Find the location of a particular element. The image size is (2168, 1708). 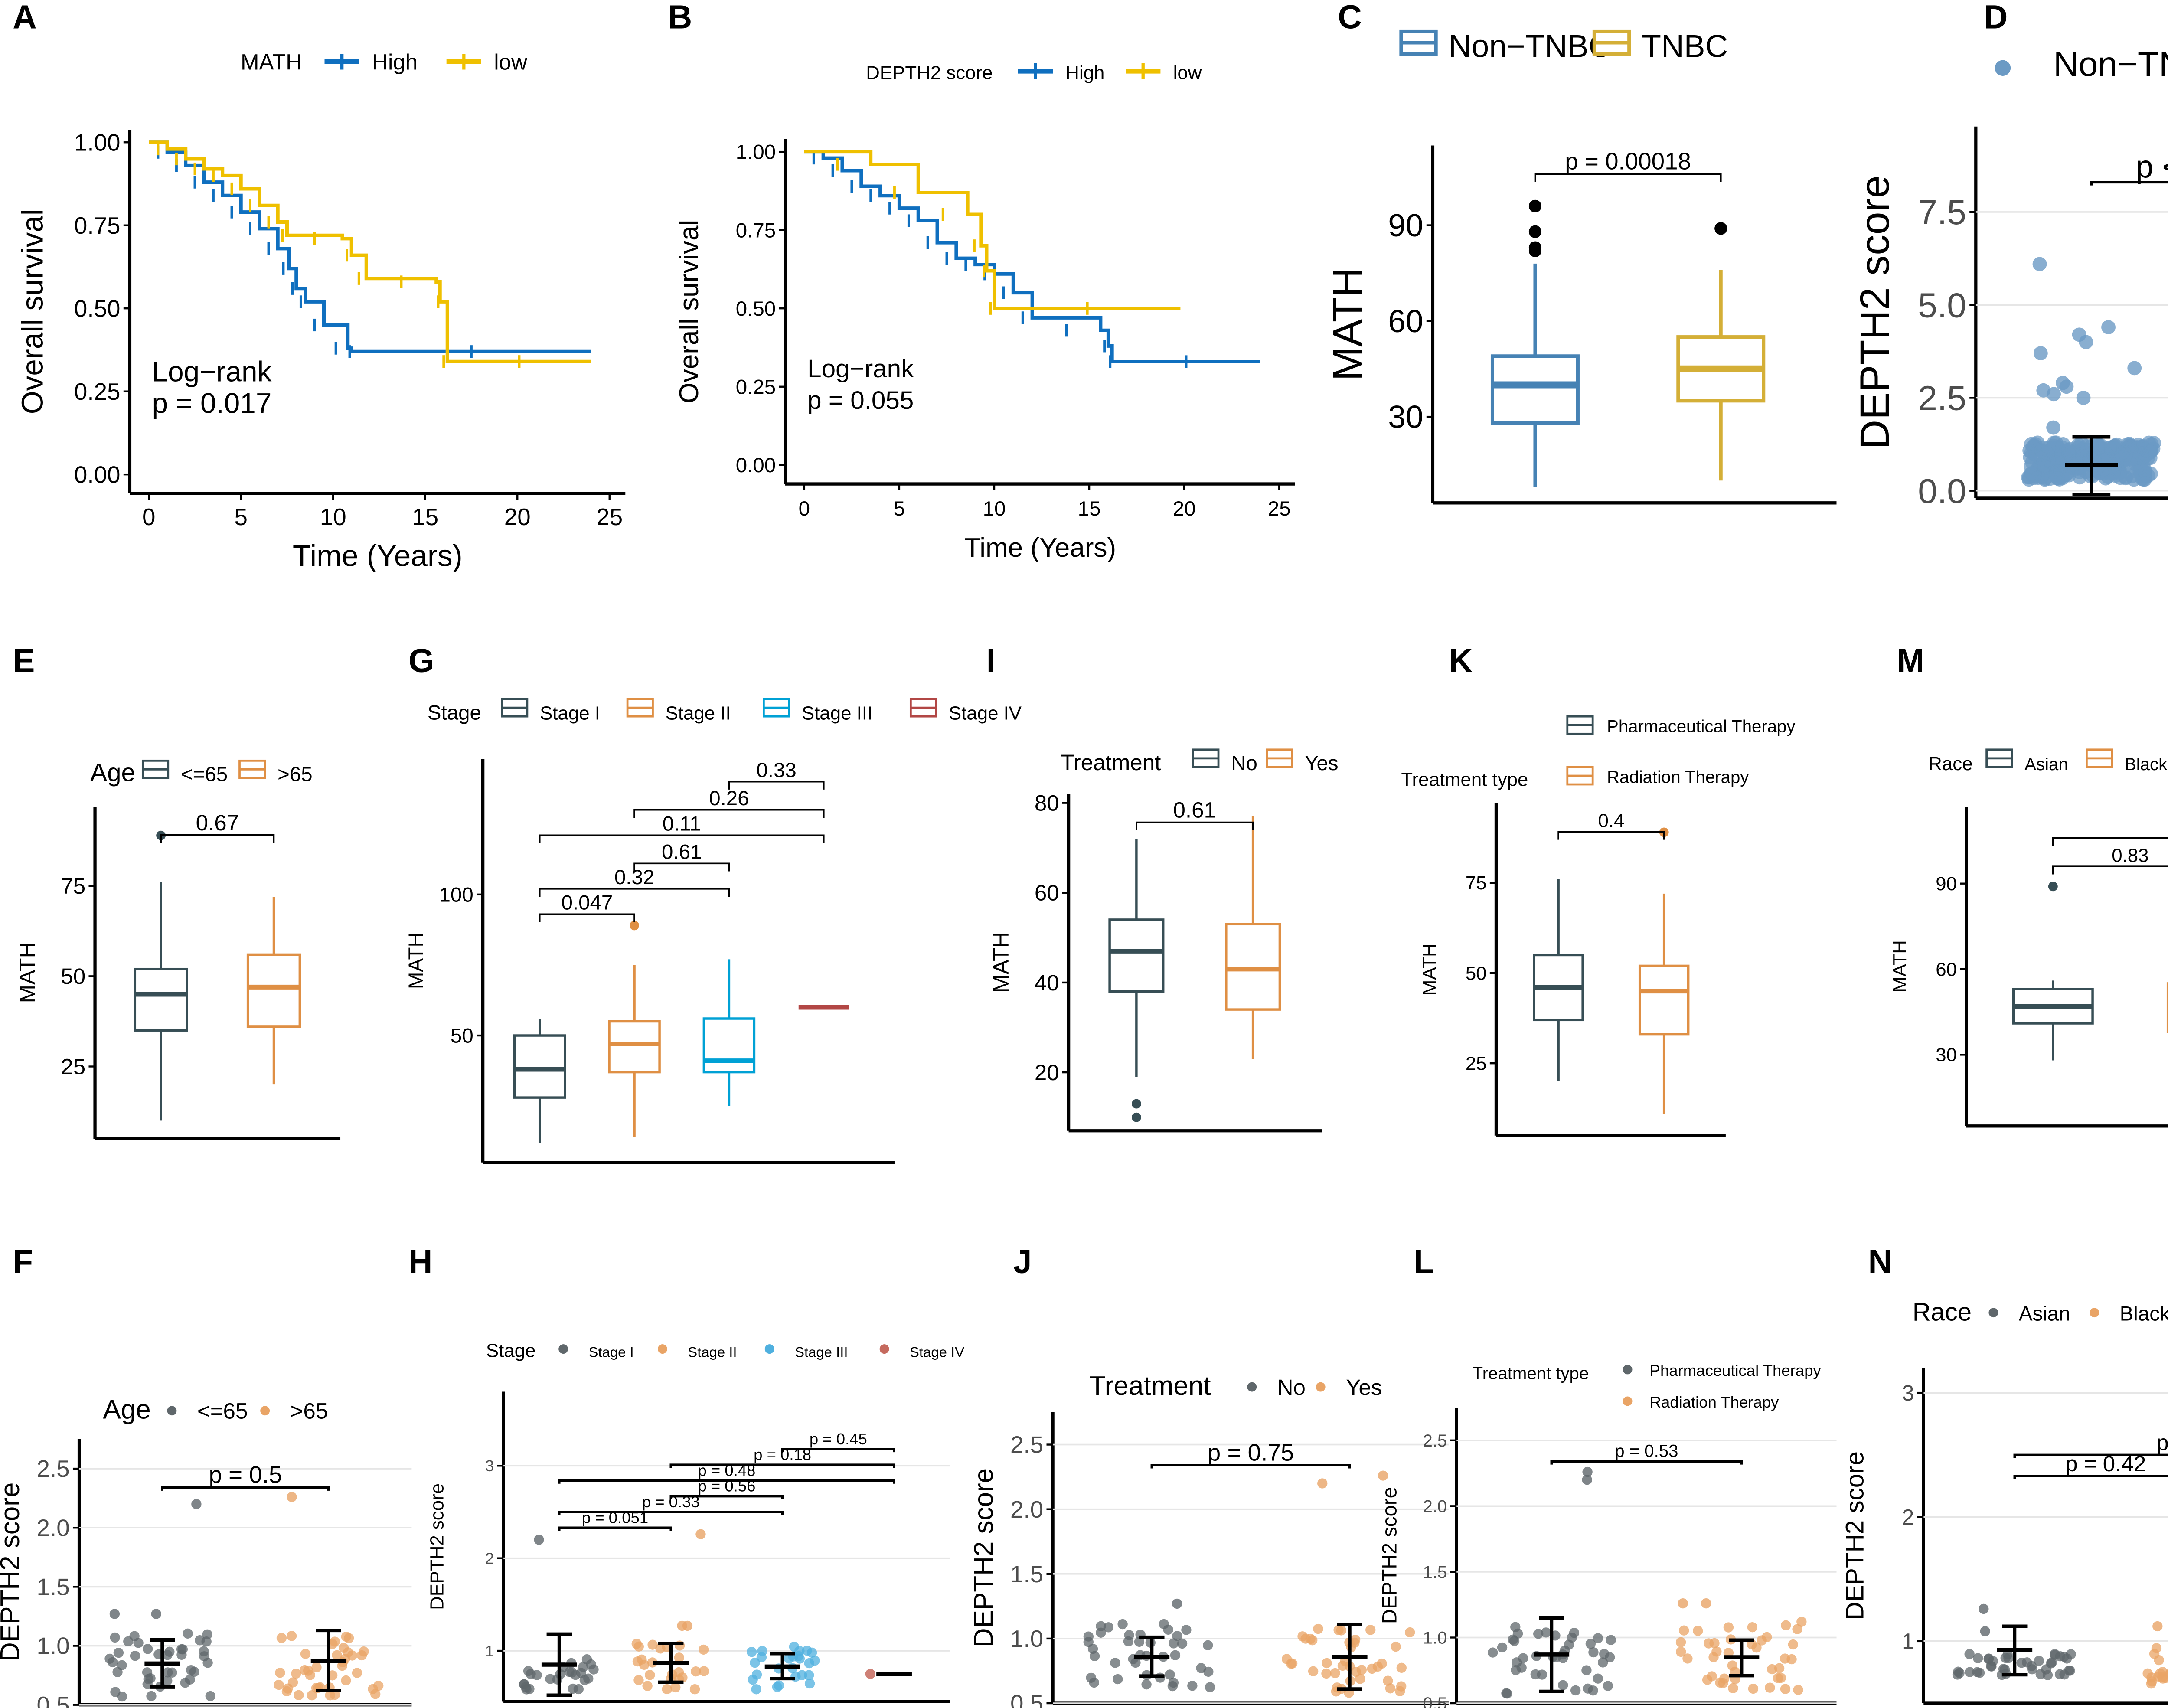

comparison-bracket: 0.33 is located at coordinates (776, 774).